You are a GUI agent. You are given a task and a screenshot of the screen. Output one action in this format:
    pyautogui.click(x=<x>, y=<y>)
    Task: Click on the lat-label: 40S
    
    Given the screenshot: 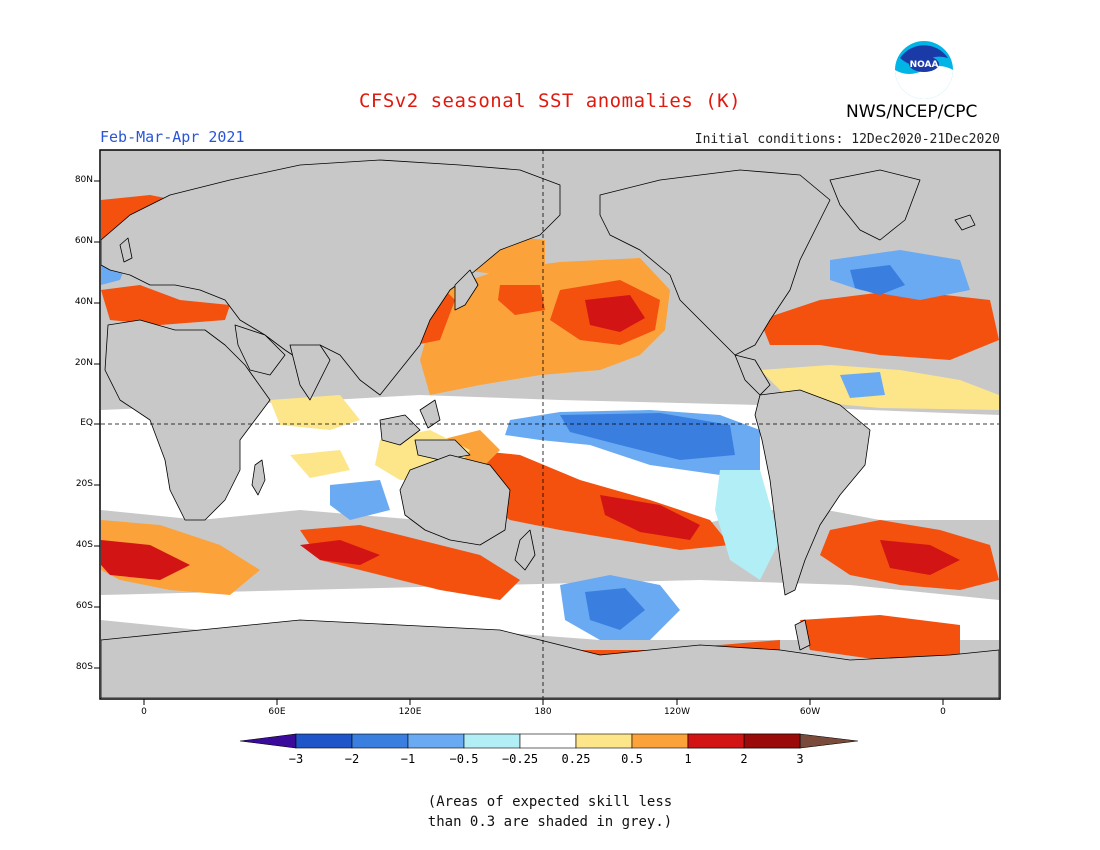 What is the action you would take?
    pyautogui.click(x=84, y=545)
    